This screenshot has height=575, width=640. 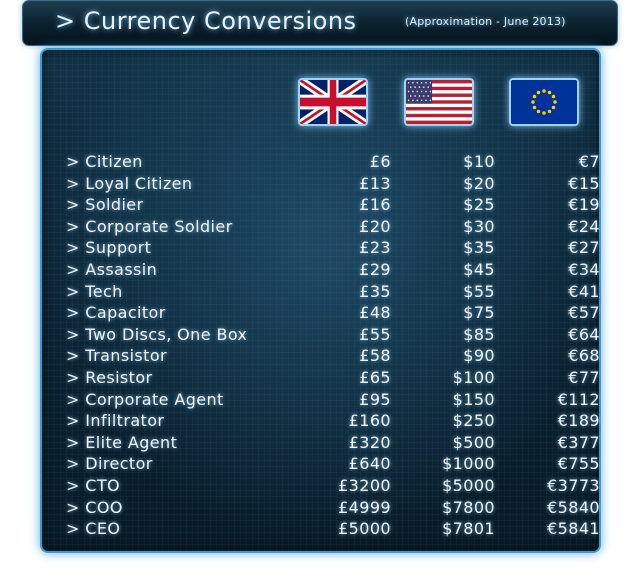 What do you see at coordinates (578, 464) in the screenshot?
I see `eur-value: €755` at bounding box center [578, 464].